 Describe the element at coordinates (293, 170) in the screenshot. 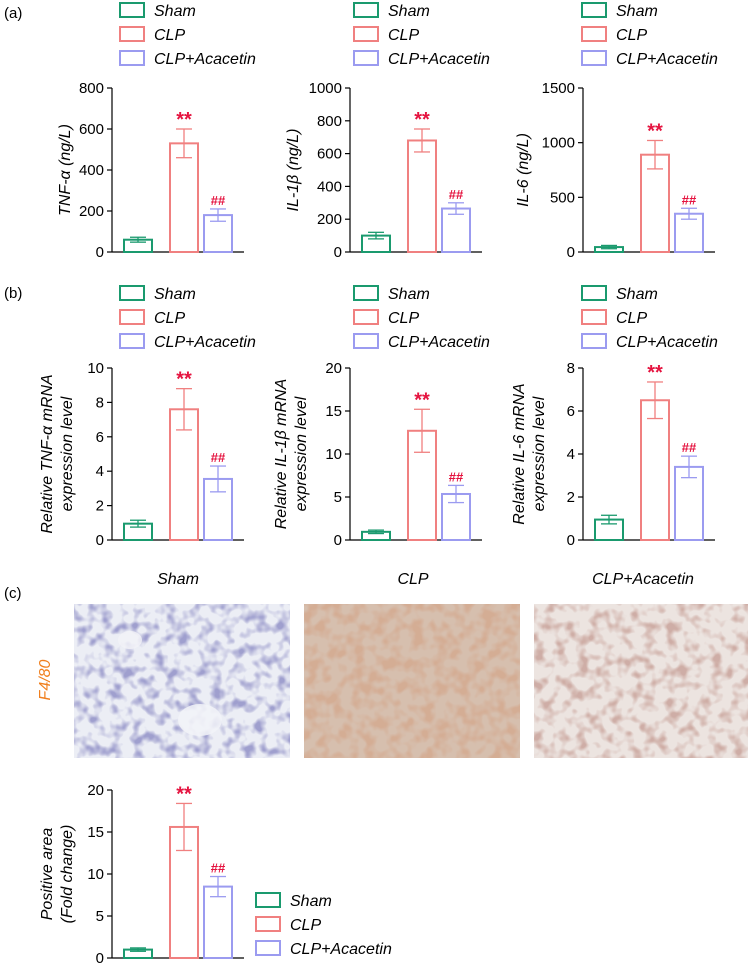

I see `y-axis-label: IL-1β (ng/L)` at that location.